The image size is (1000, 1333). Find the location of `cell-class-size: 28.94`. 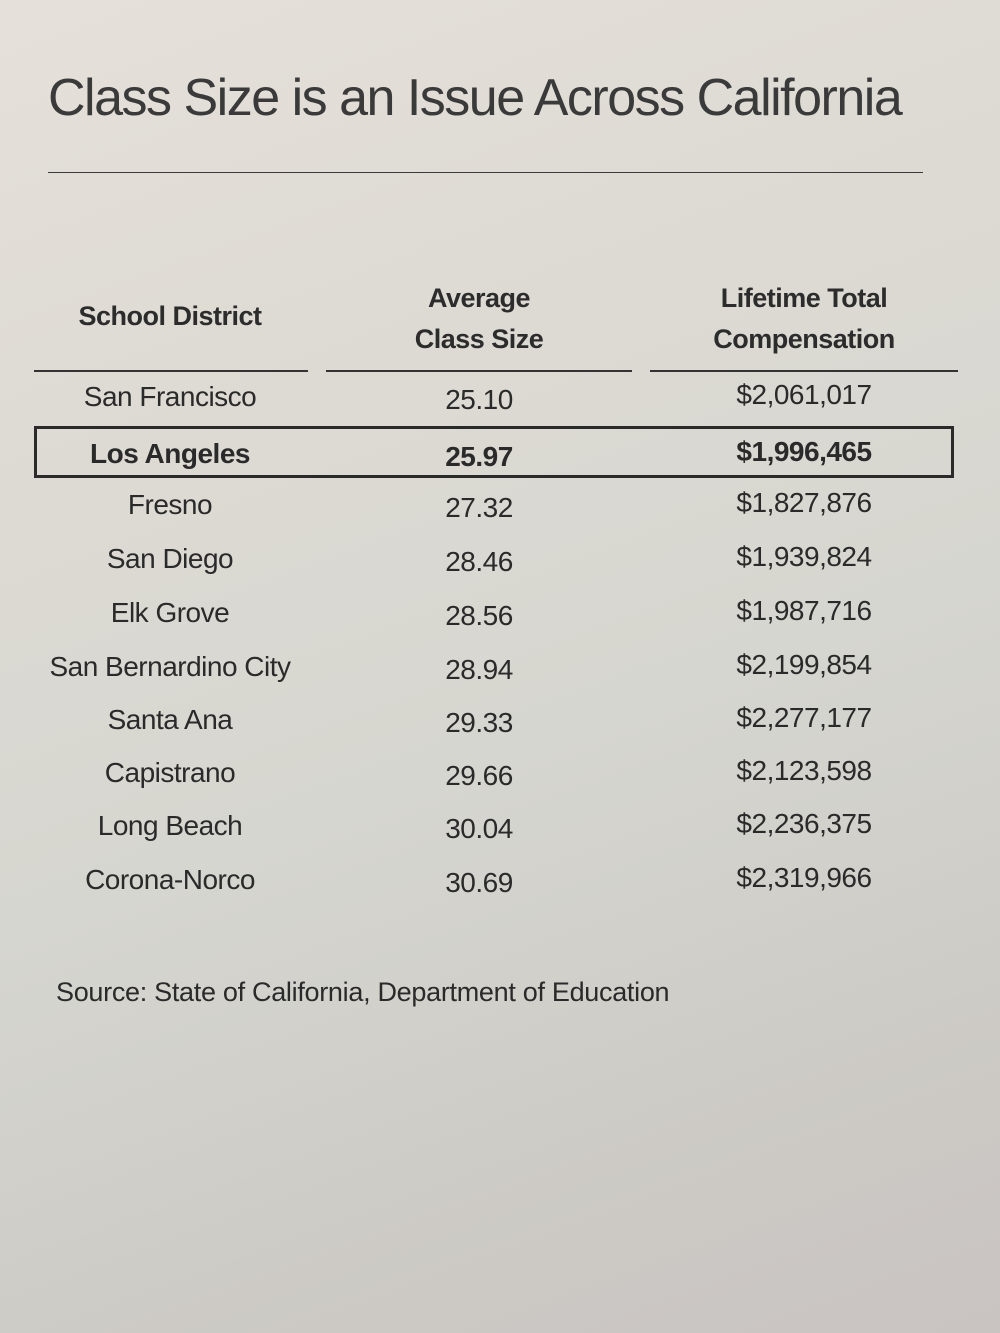

cell-class-size: 28.94 is located at coordinates (479, 669).